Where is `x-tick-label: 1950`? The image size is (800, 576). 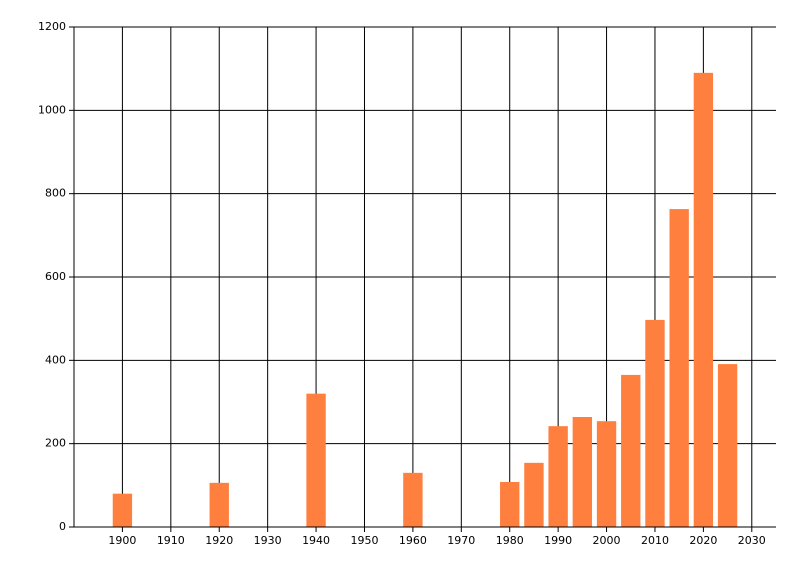
x-tick-label: 1950 is located at coordinates (364, 540).